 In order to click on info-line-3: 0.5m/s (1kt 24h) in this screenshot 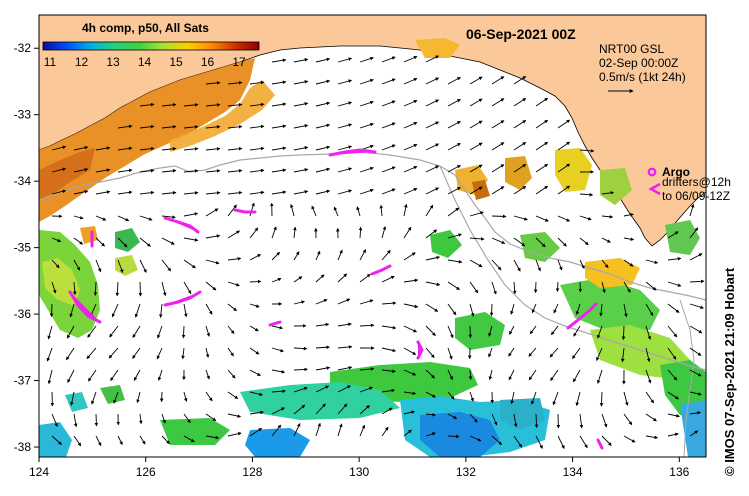, I will do `click(642, 77)`.